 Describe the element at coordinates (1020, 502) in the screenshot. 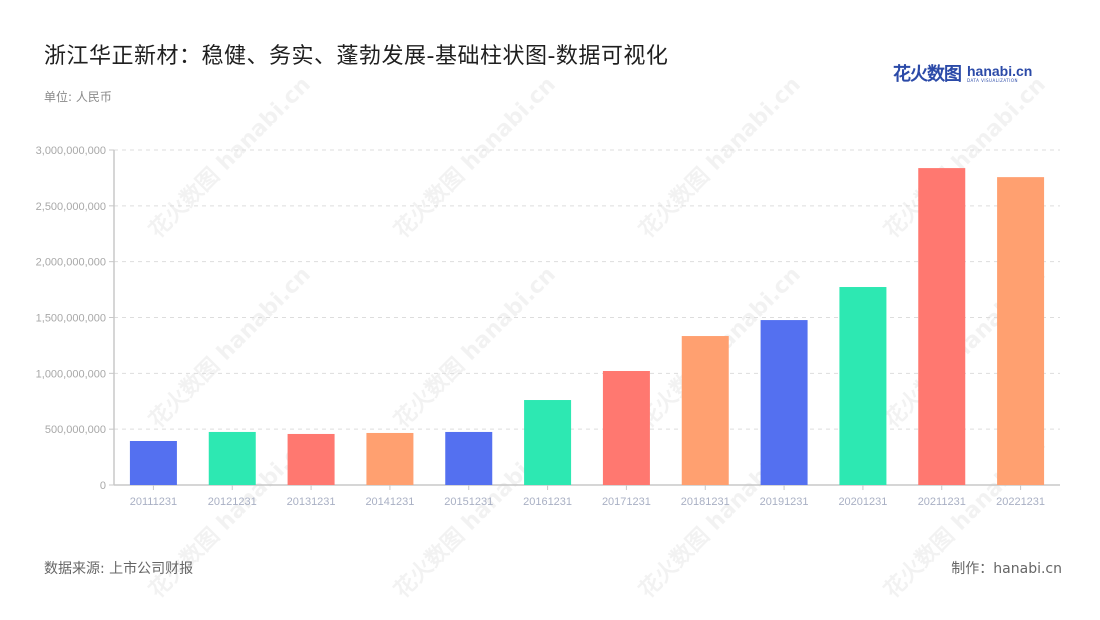

I see `x-tick-label: 20221231` at that location.